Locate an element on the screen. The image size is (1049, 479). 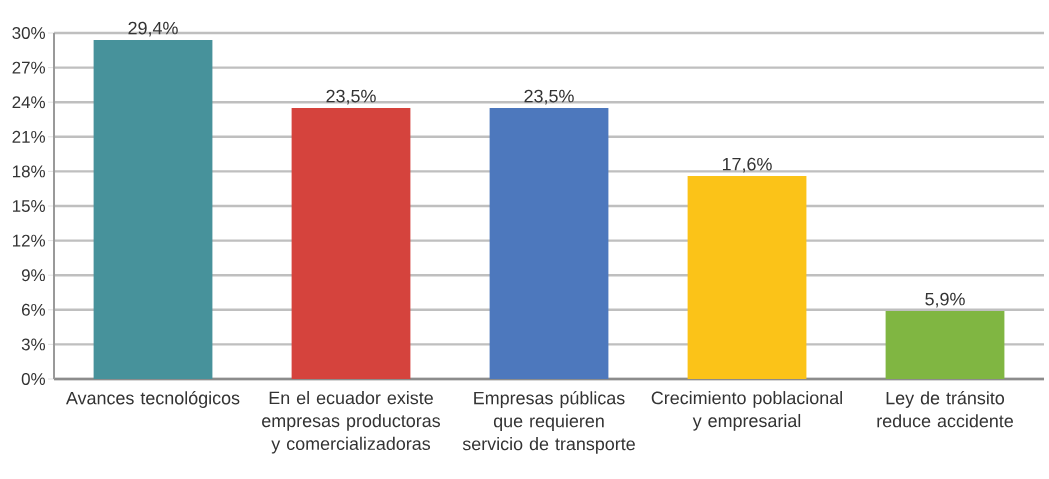
data-label: 17,6% is located at coordinates (747, 165).